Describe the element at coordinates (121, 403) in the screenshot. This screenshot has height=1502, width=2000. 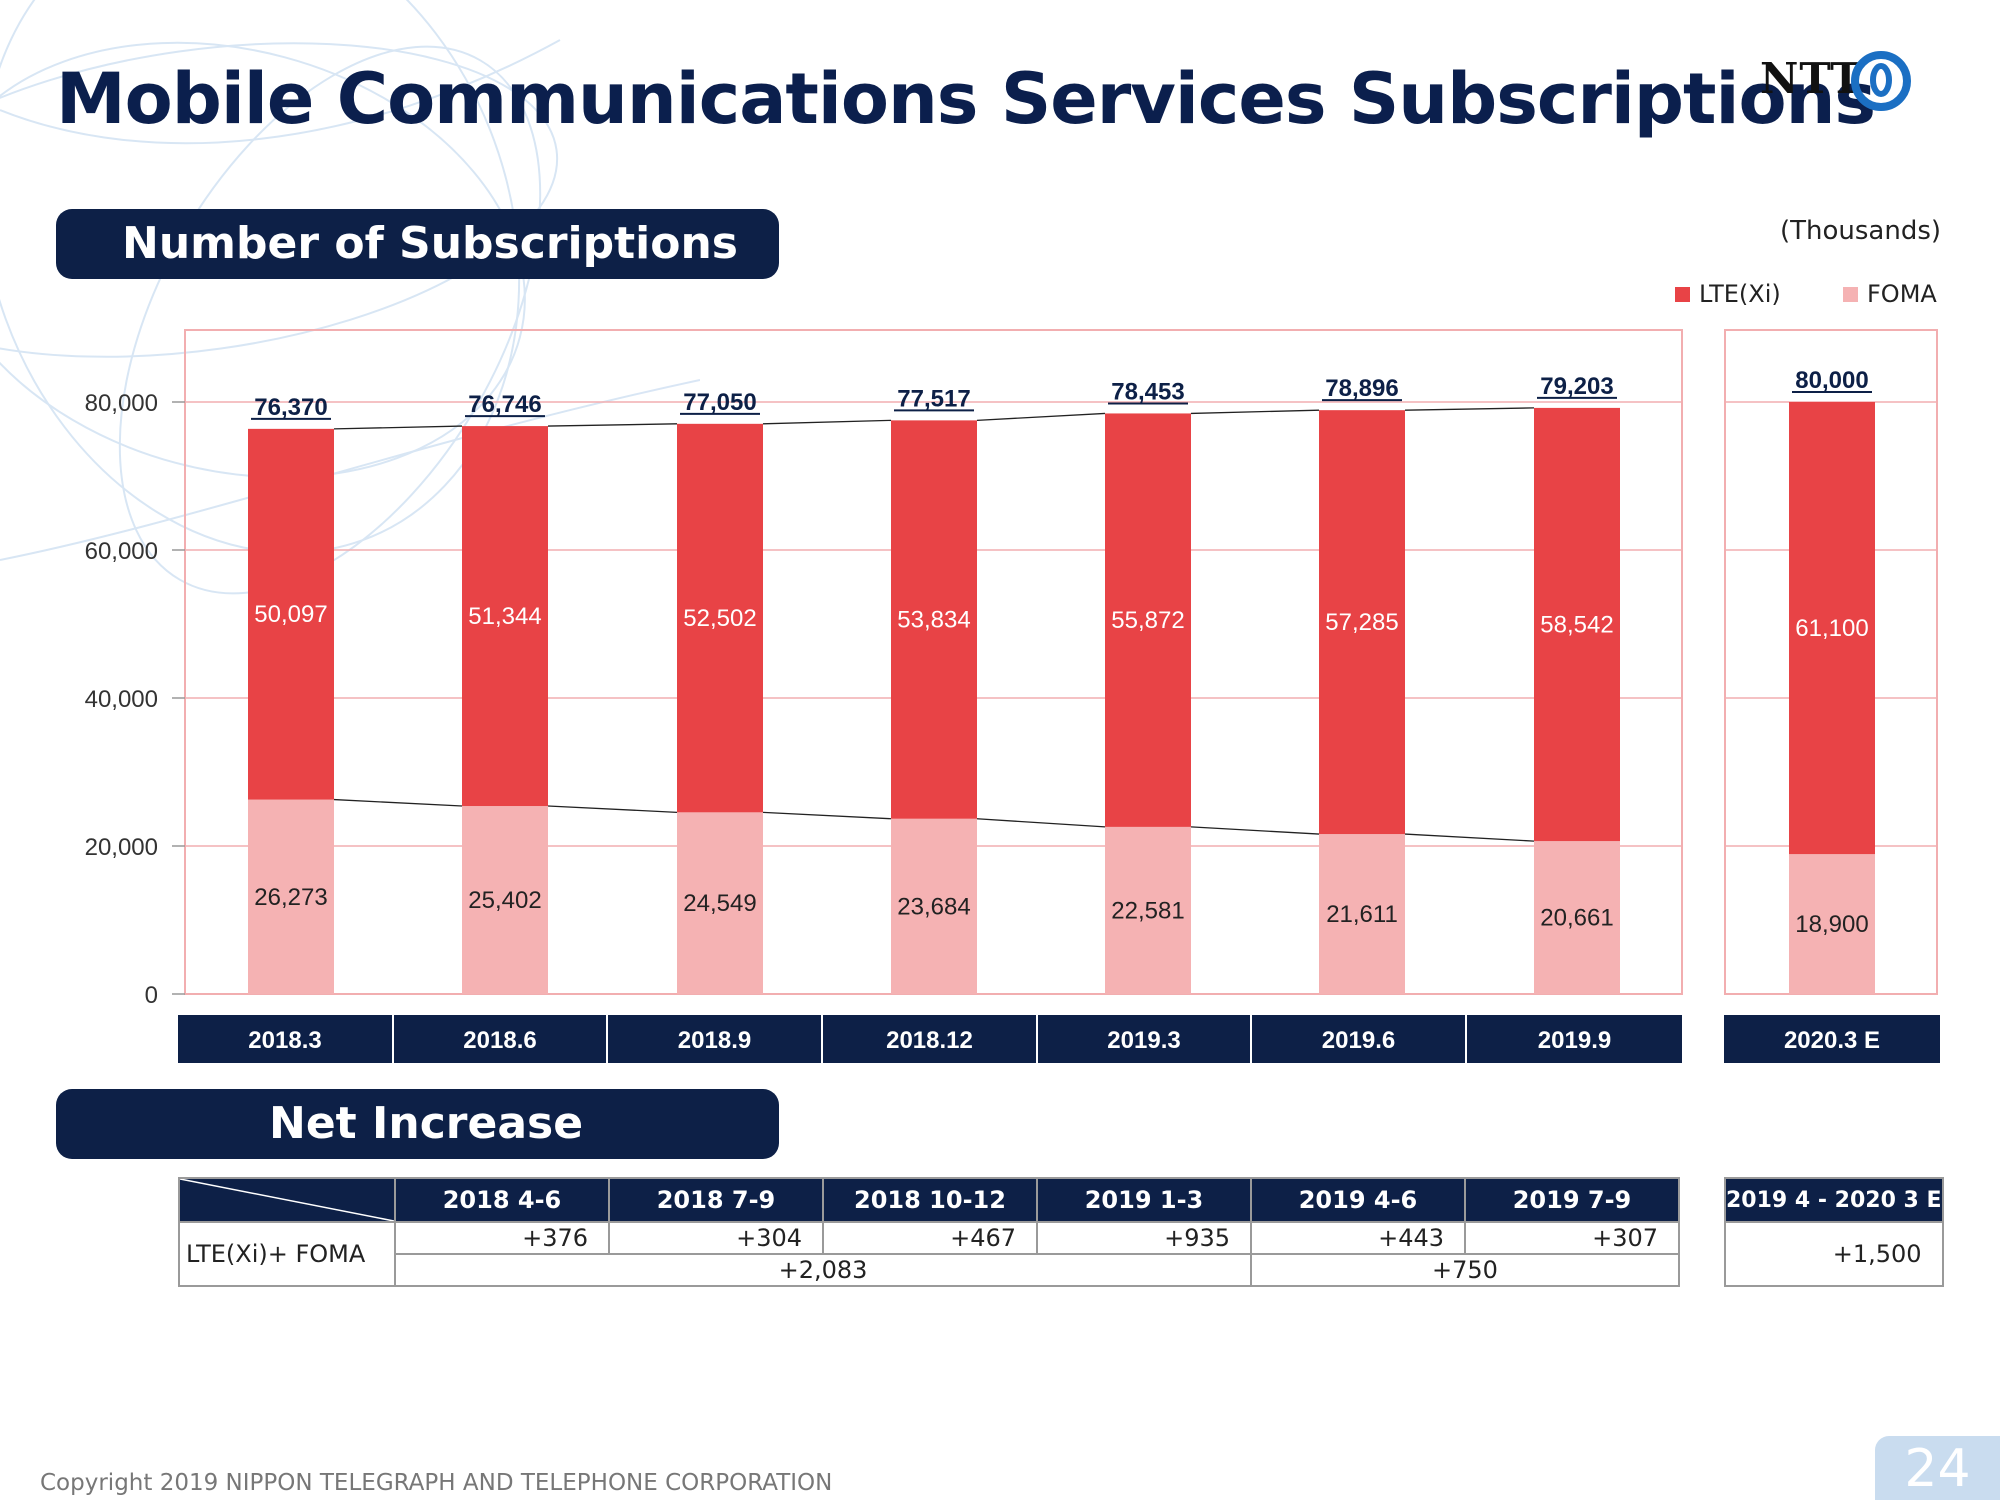
I see `y-tick-label: 80,000` at that location.